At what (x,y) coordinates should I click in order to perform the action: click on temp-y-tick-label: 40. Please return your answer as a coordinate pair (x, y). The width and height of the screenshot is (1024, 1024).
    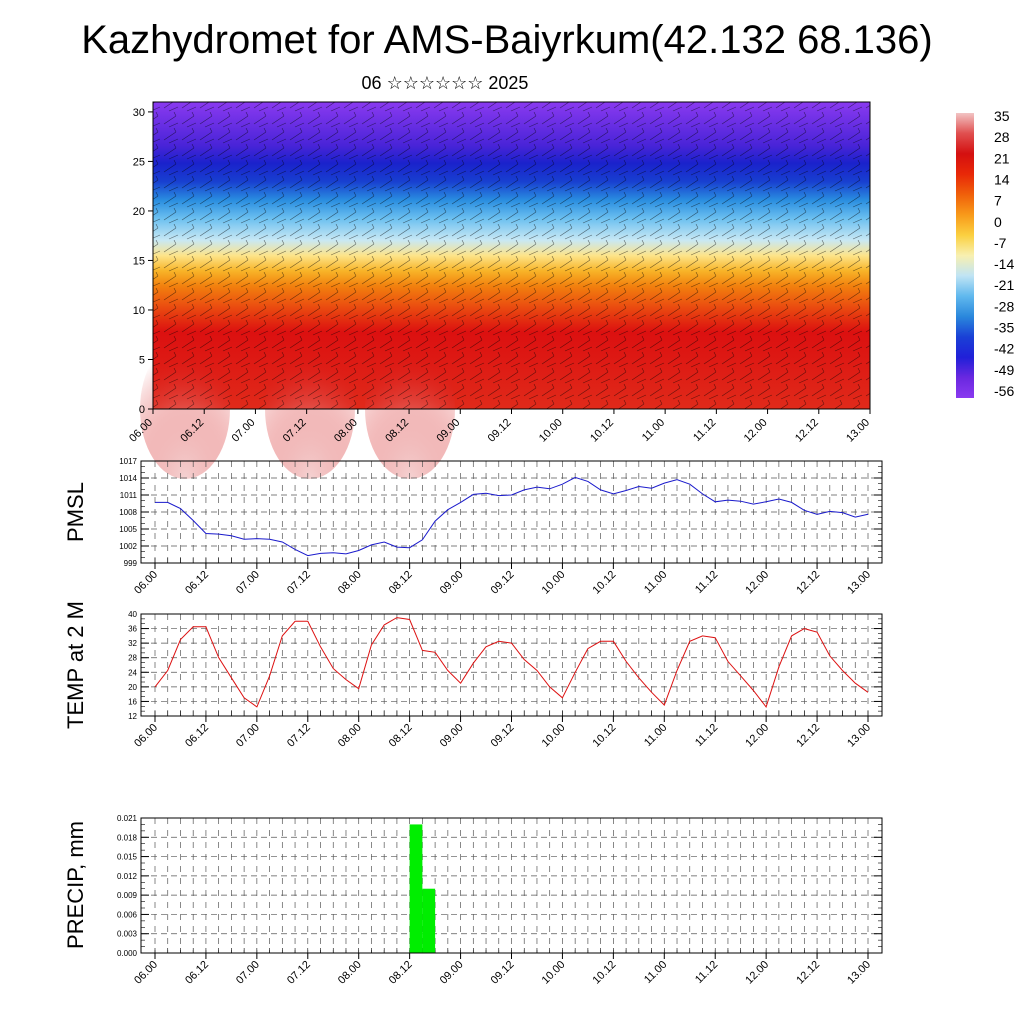
    Looking at the image, I should click on (132, 614).